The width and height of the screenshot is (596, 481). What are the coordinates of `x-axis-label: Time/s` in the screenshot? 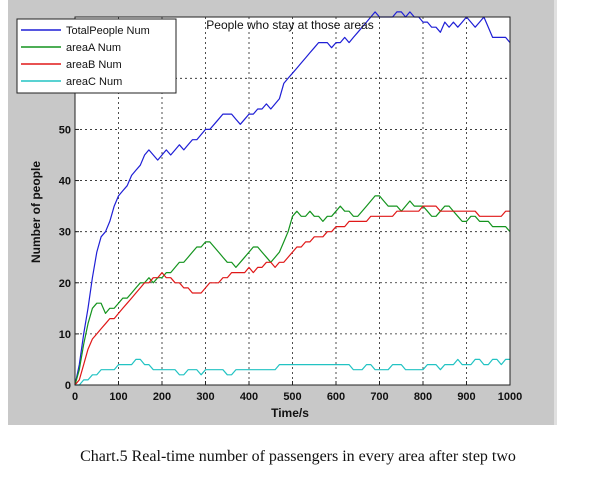 It's located at (290, 413).